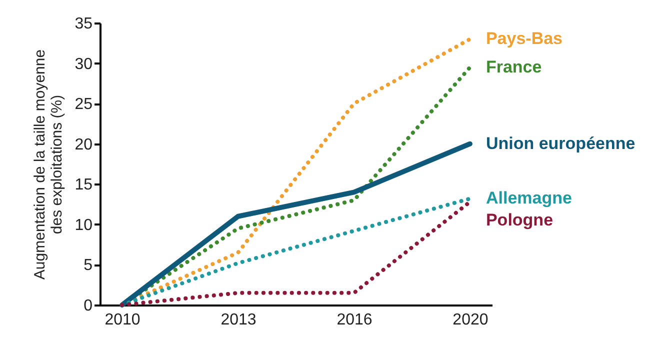  Describe the element at coordinates (83, 145) in the screenshot. I see `y-tick-label: 20` at that location.